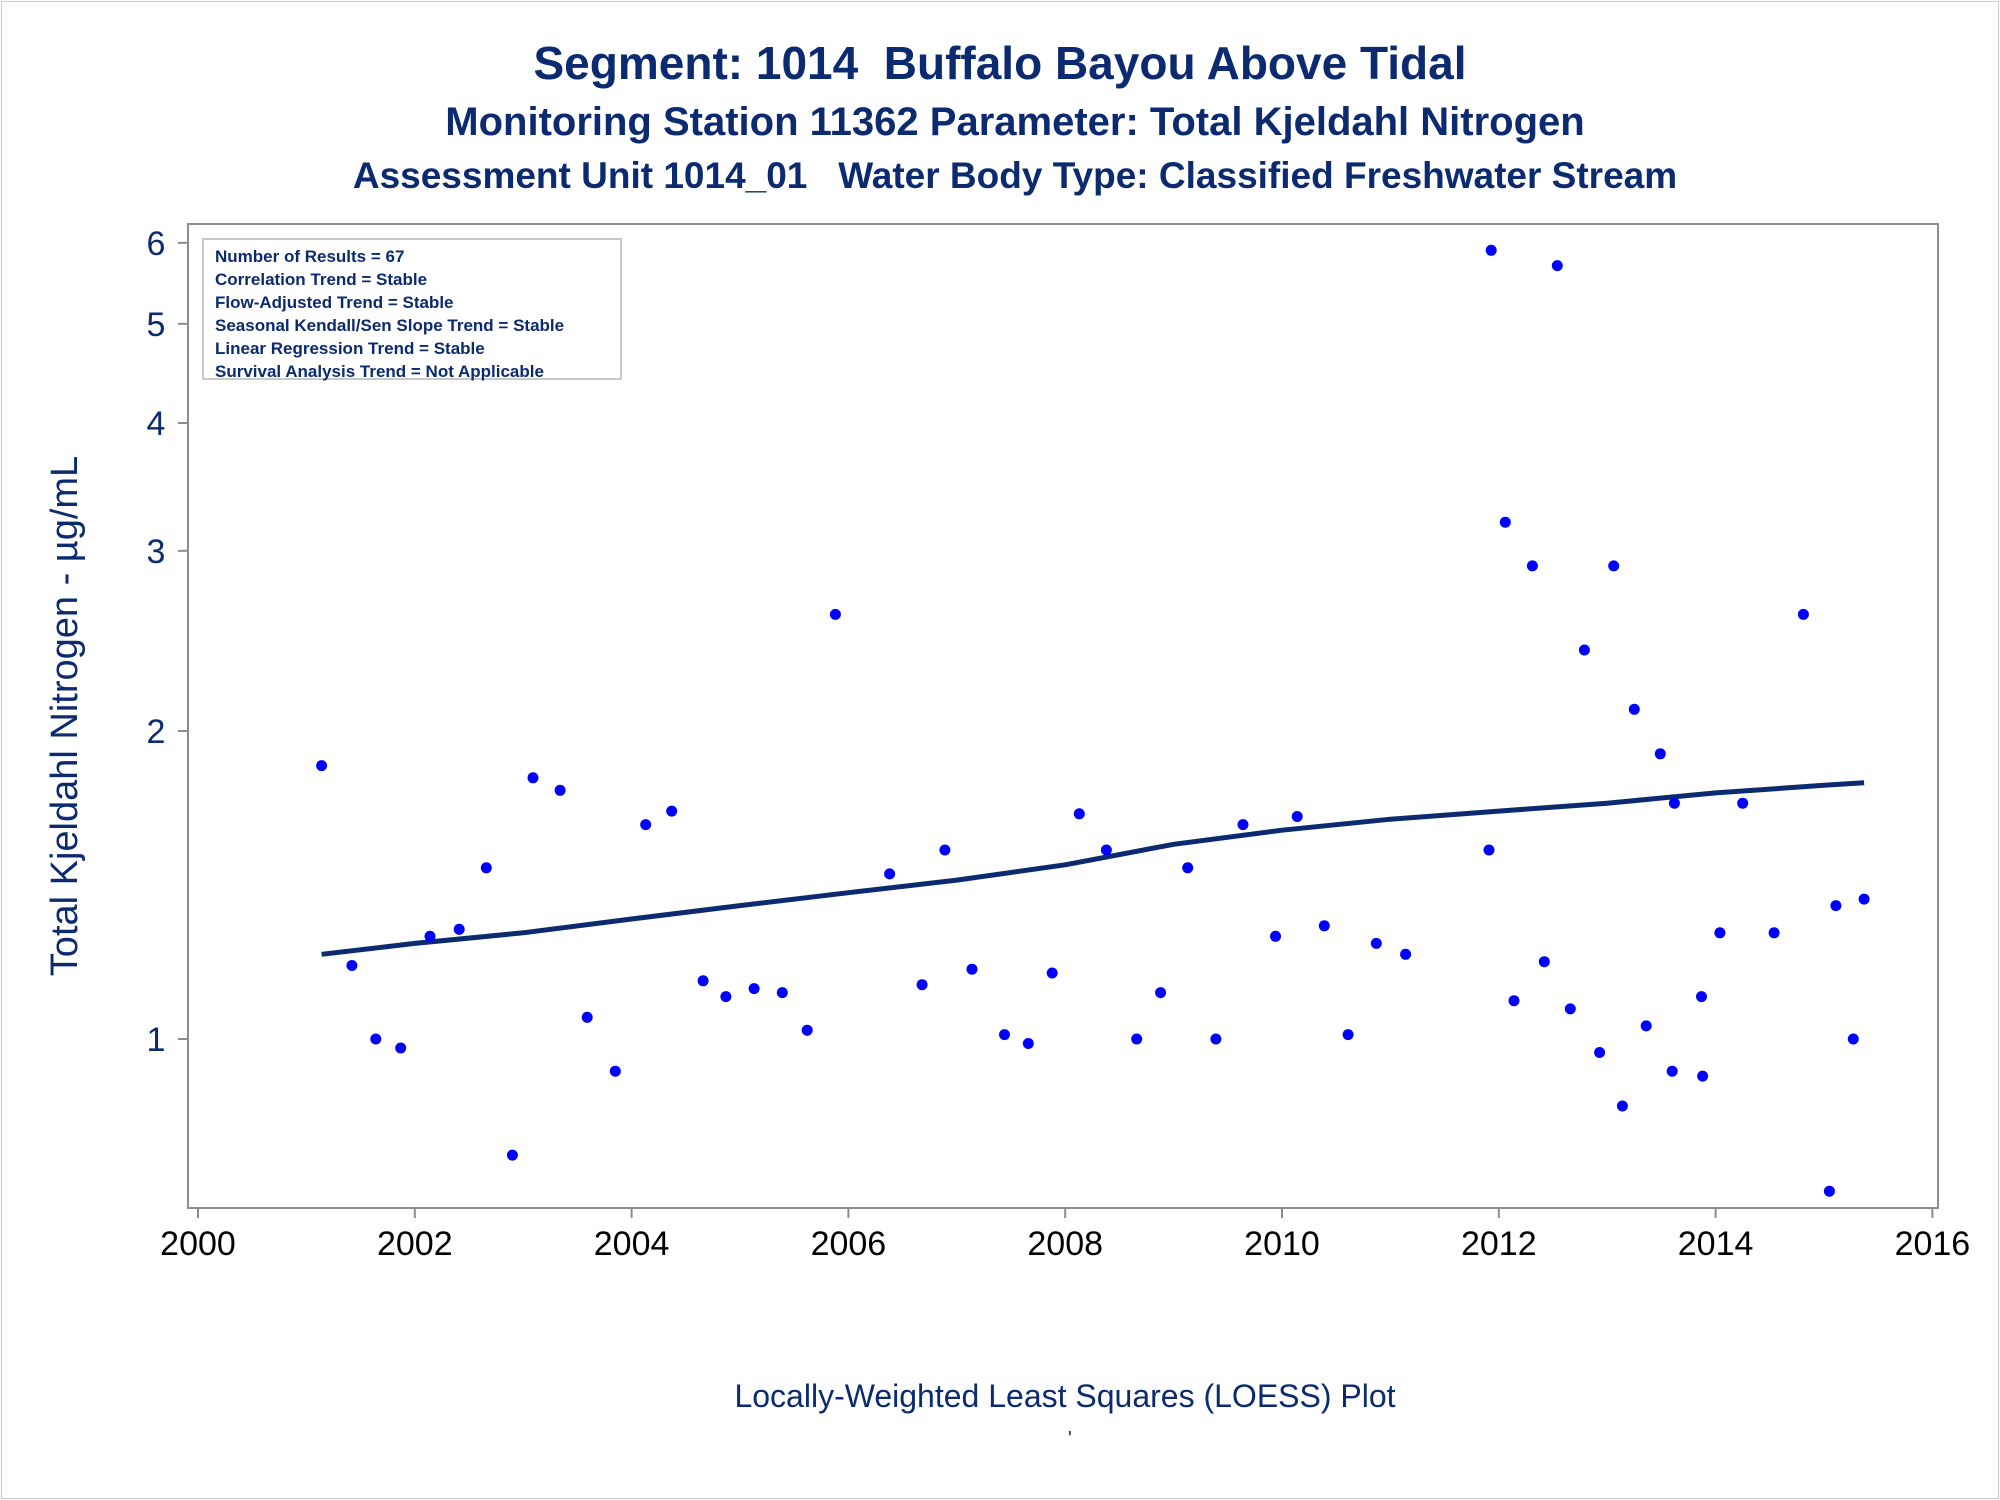 This screenshot has height=1500, width=2000. I want to click on stats-line: Linear Regression Trend = Stable, so click(350, 348).